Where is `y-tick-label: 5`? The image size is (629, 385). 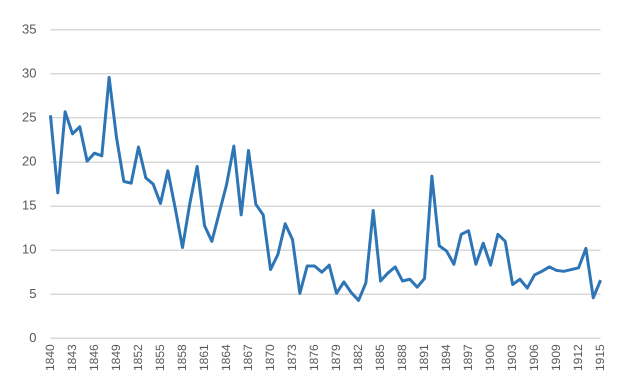 y-tick-label: 5 is located at coordinates (32, 293).